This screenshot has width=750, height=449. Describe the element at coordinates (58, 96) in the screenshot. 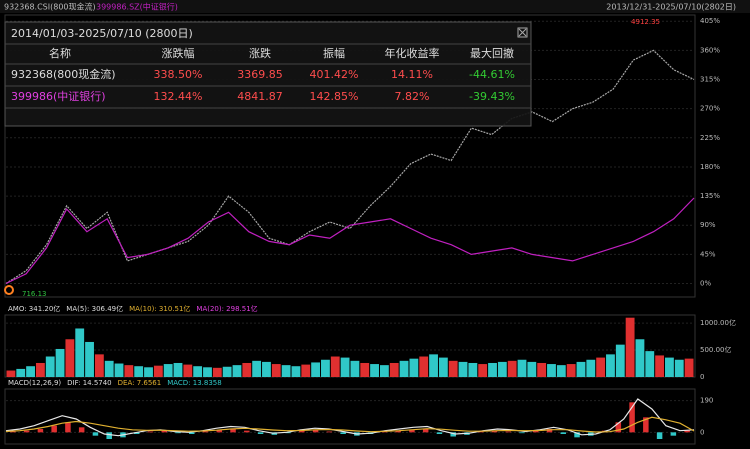

I see `cell: 399986(中证银行)` at that location.